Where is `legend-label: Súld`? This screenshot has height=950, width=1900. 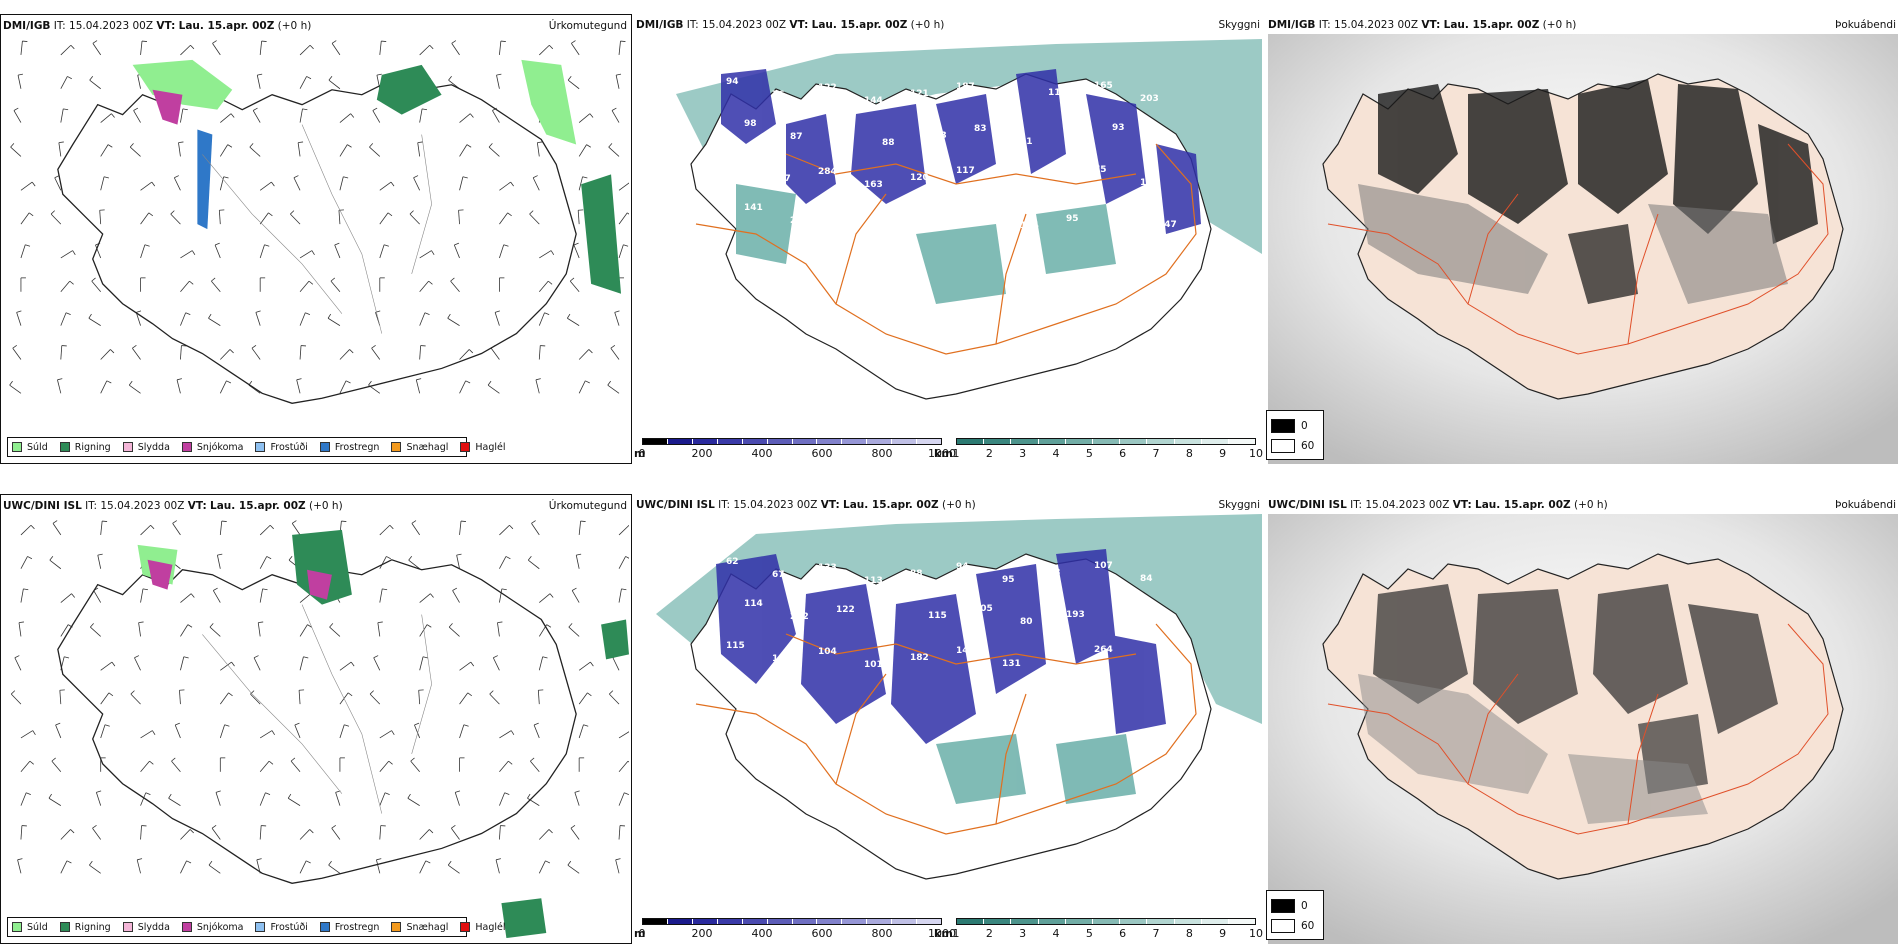
legend-label: Súld is located at coordinates (37, 927).